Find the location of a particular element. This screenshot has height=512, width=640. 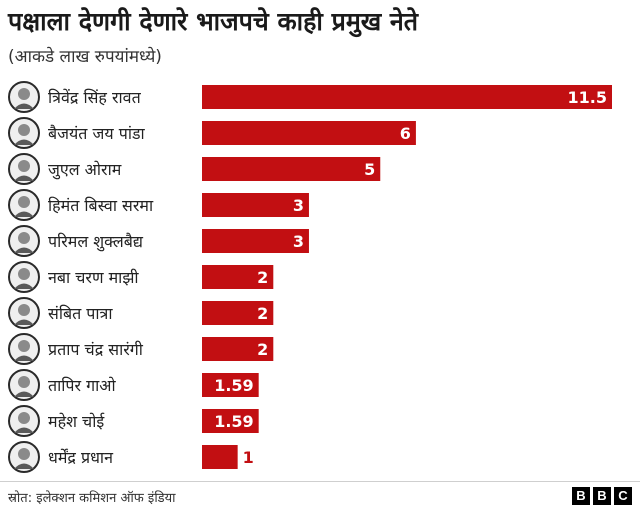

bar-row: जुएल ओराम 5 is located at coordinates (194, 169).